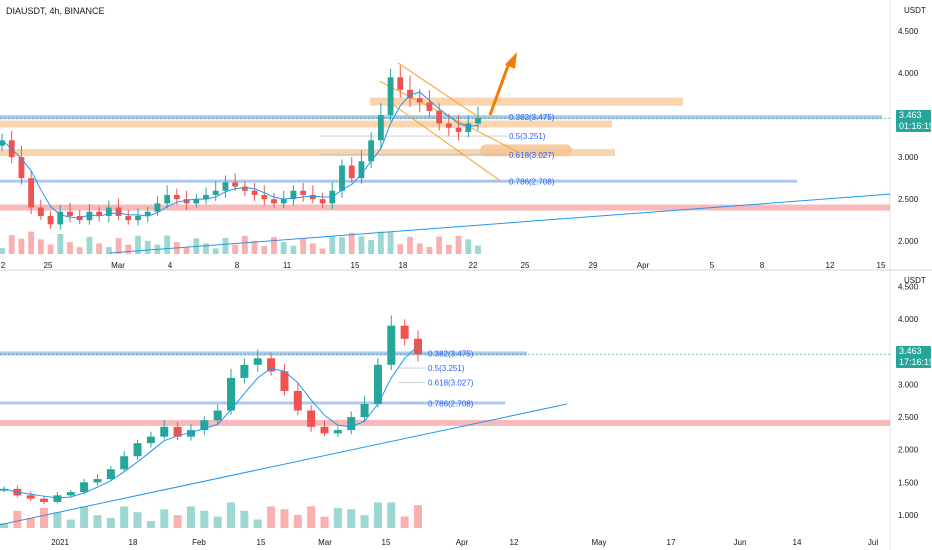 This screenshot has width=932, height=550. What do you see at coordinates (593, 265) in the screenshot?
I see `top-x-tick: 29` at bounding box center [593, 265].